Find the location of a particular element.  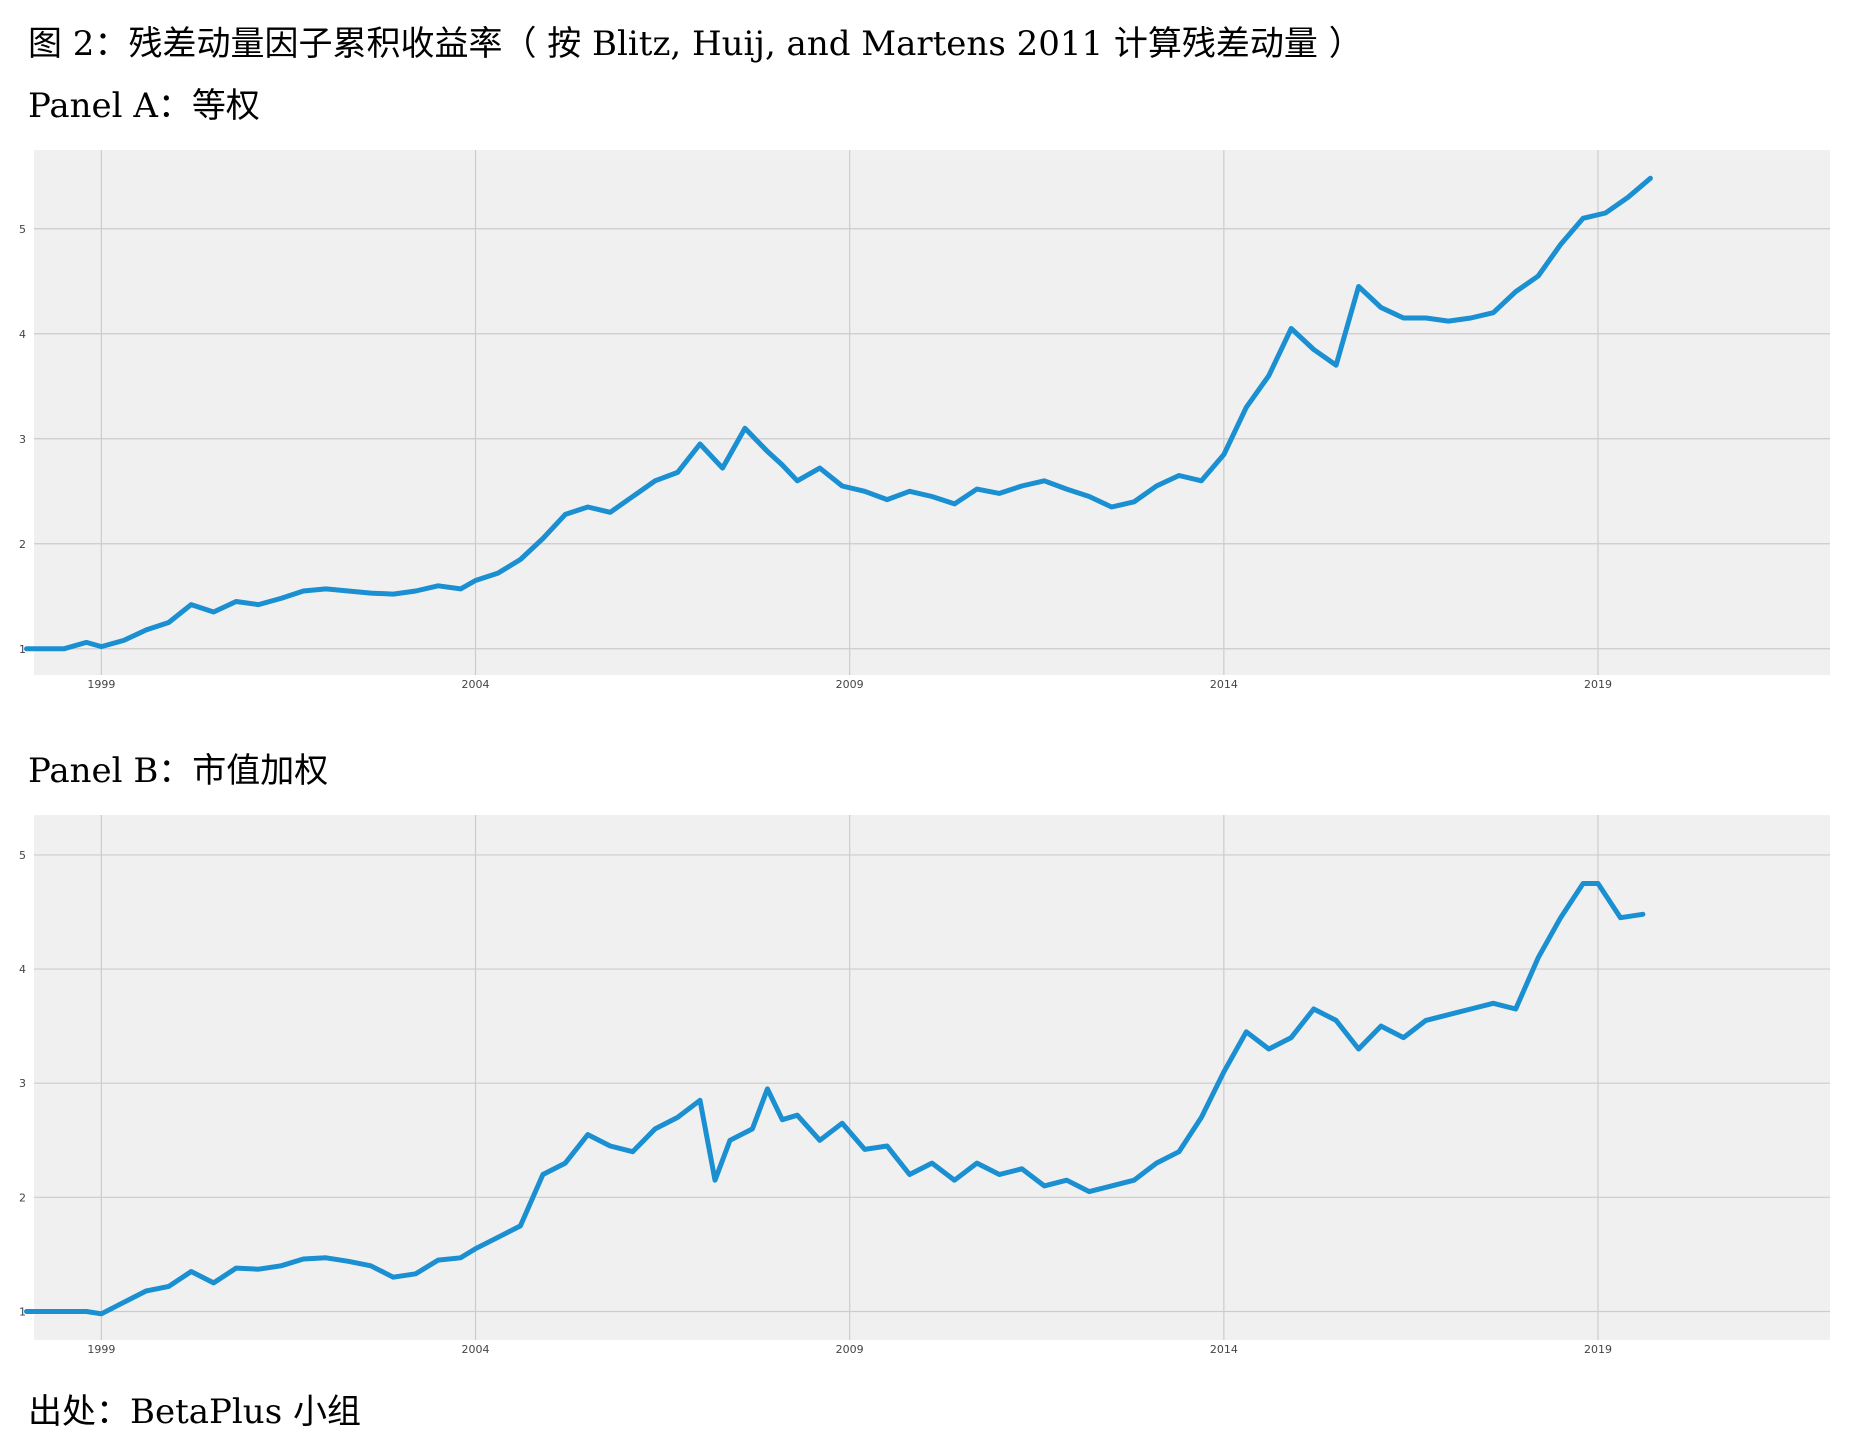

source-note: 出处：BetaPlus 小组 is located at coordinates (194, 1412).